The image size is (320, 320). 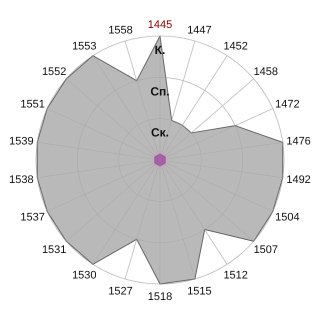 I want to click on spoke-label: 1458, so click(x=266, y=72).